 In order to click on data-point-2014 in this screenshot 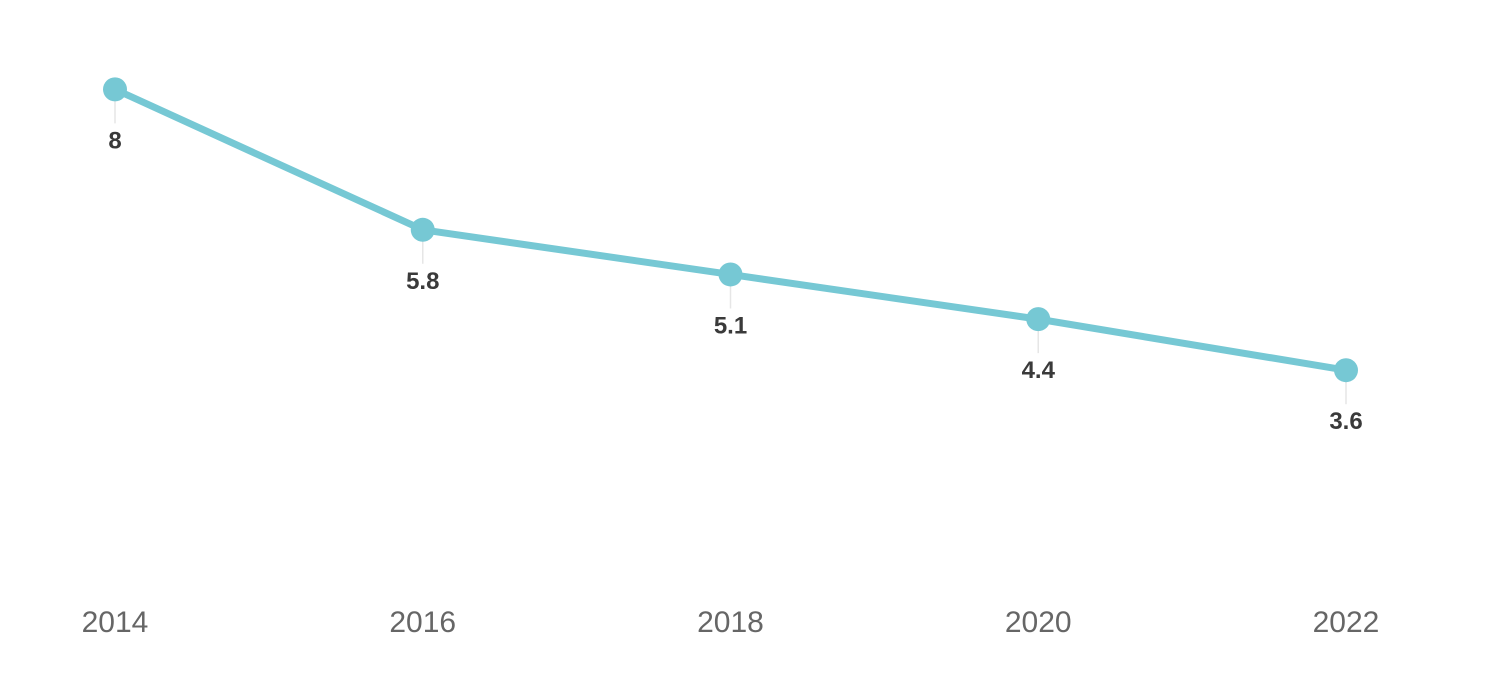, I will do `click(115, 89)`.